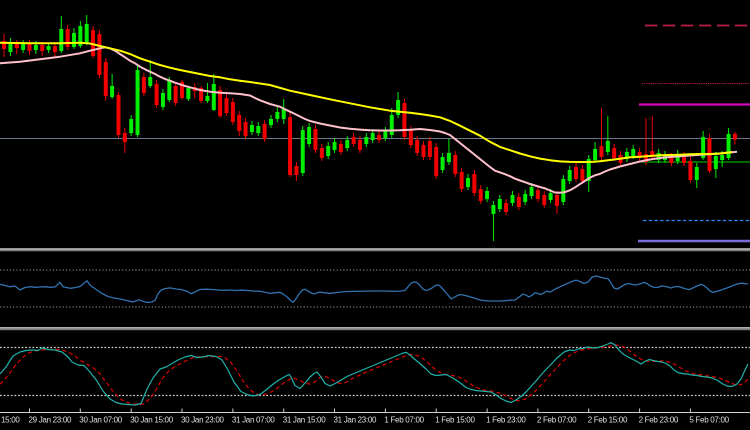 The height and width of the screenshot is (430, 750). What do you see at coordinates (254, 420) in the screenshot?
I see `svg-text: 31 Jan 07:00` at bounding box center [254, 420].